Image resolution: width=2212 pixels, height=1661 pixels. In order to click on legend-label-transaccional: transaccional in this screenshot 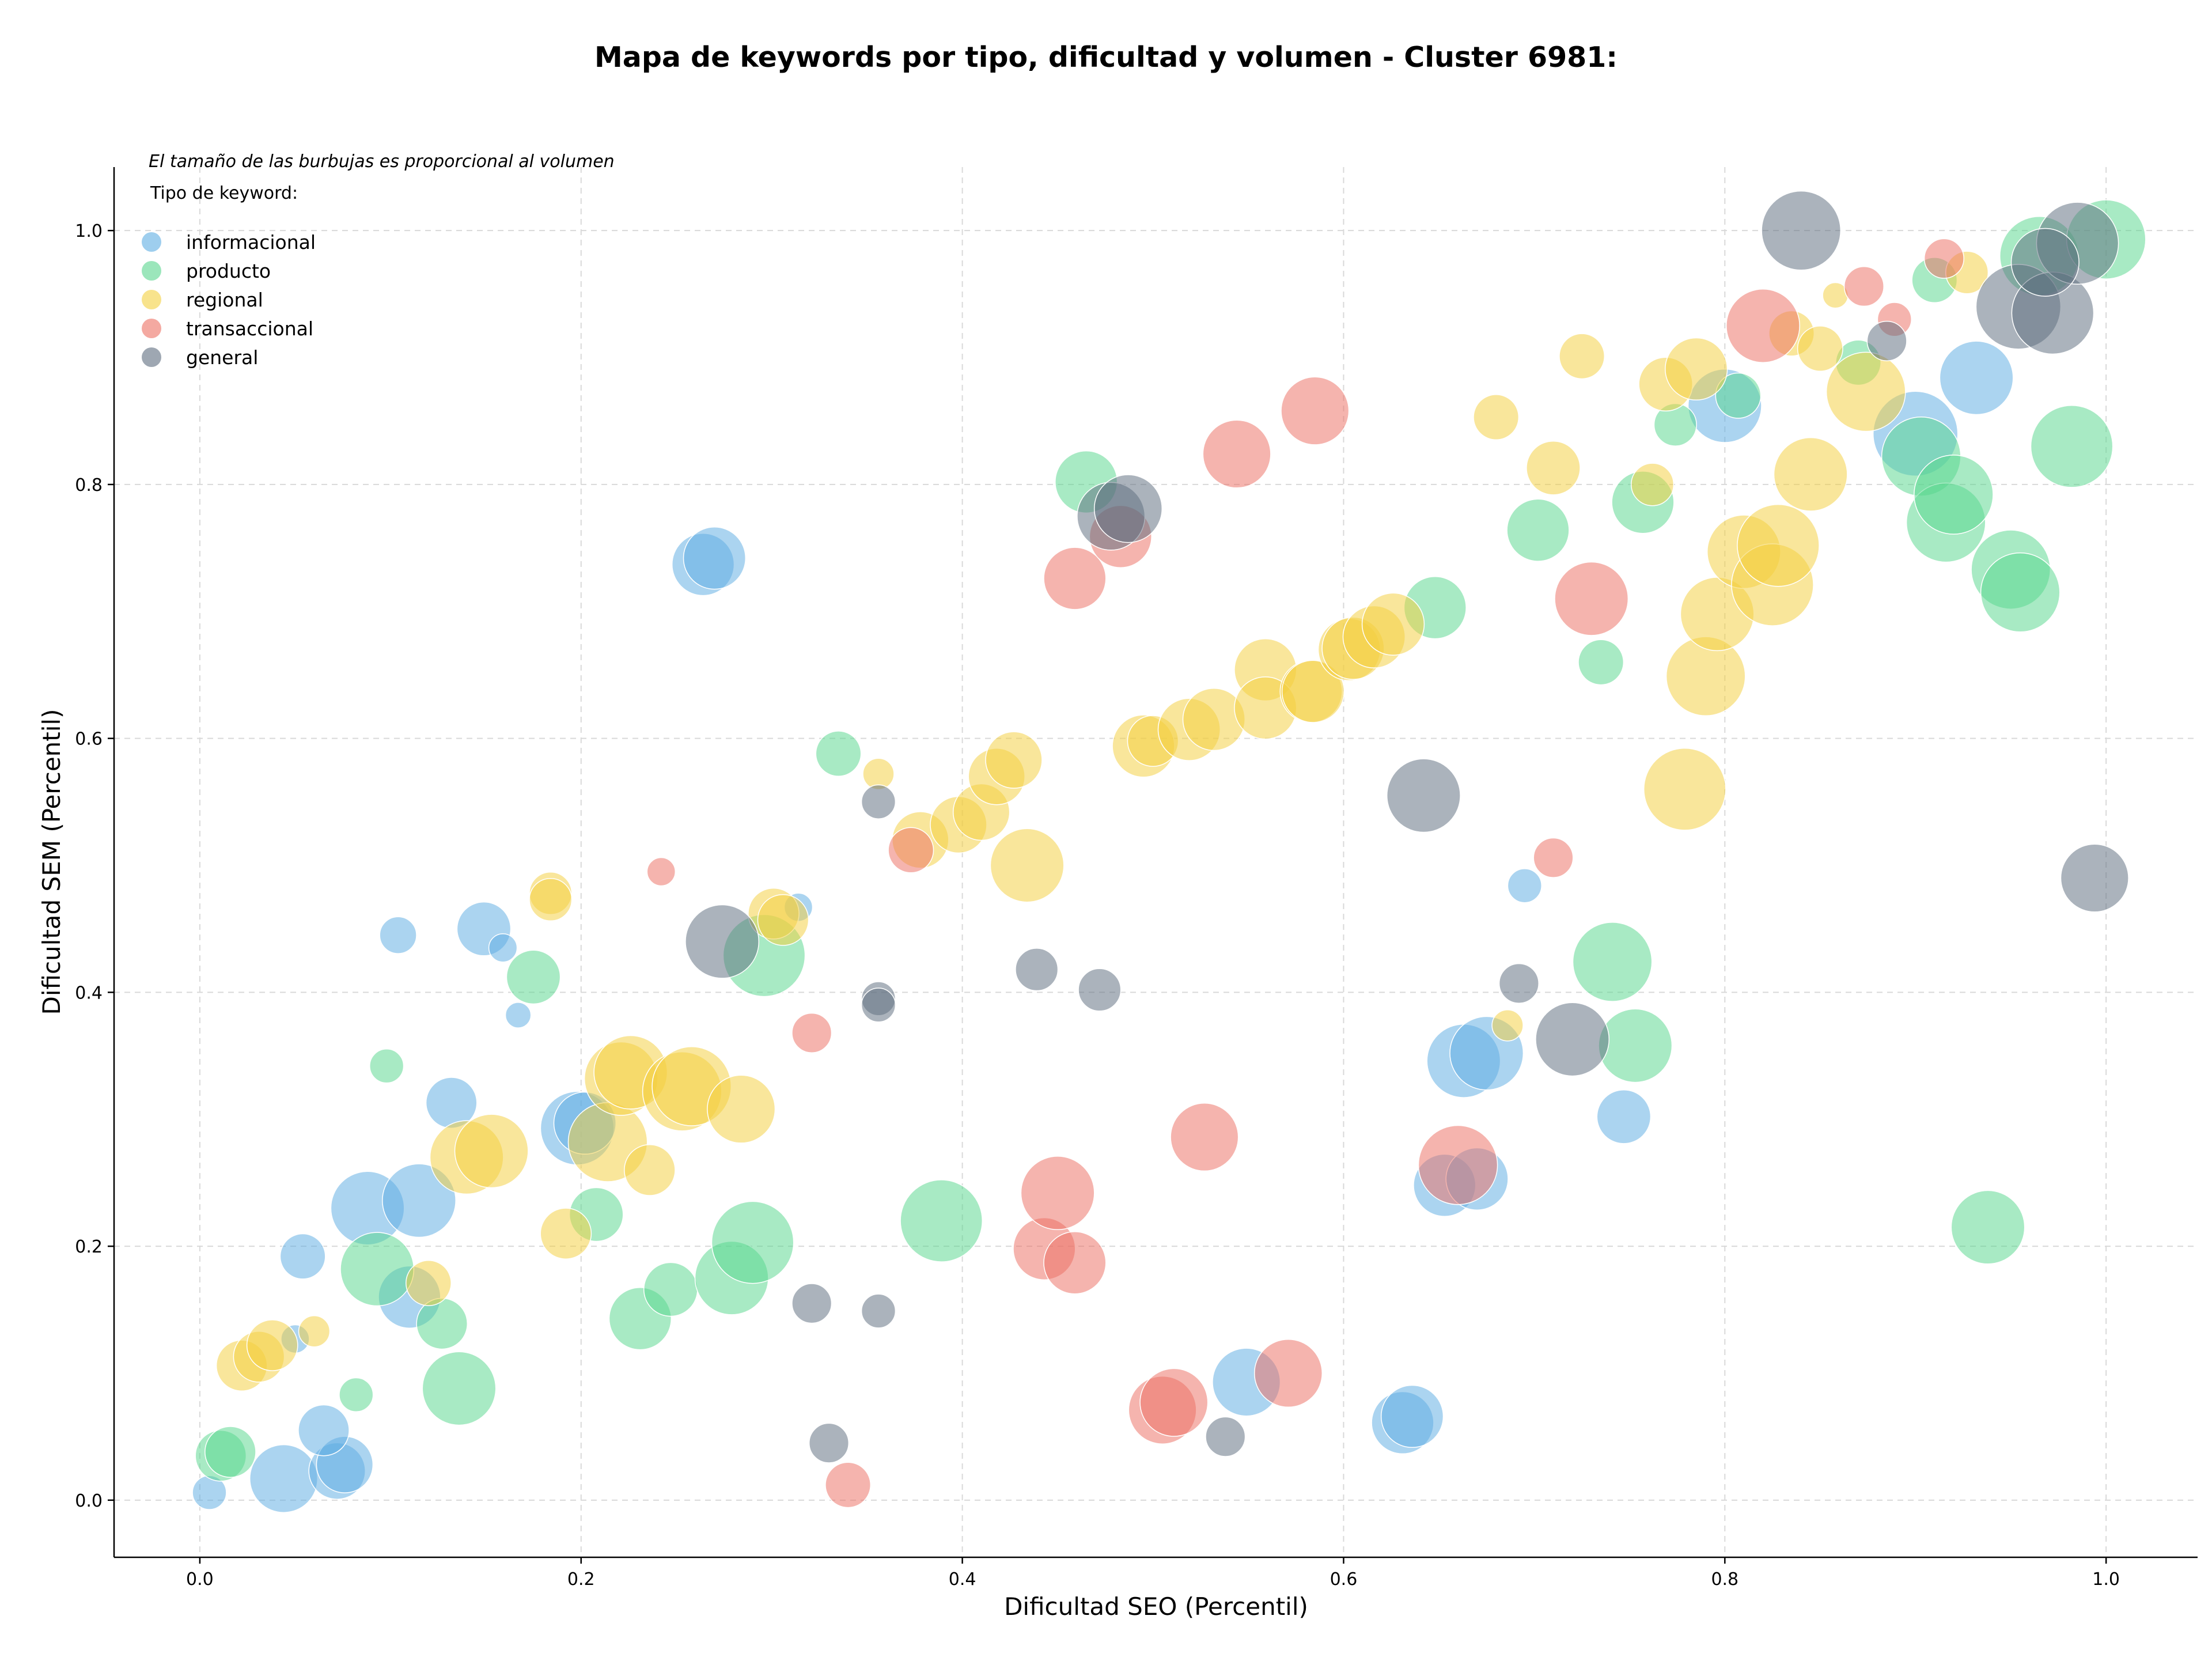, I will do `click(249, 328)`.